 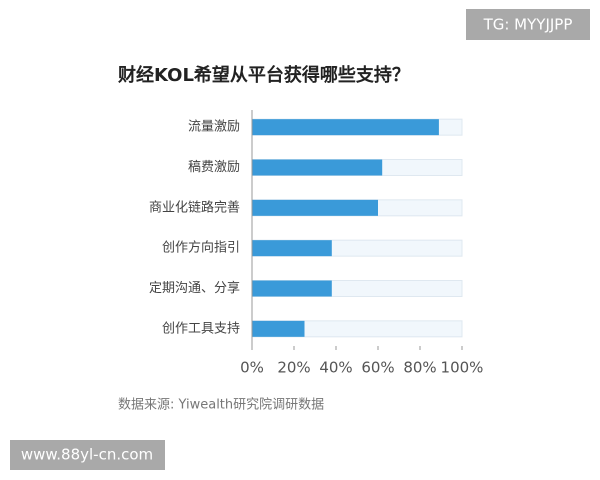 I want to click on y-tick-label: 商业化链路完善, so click(x=194, y=207).